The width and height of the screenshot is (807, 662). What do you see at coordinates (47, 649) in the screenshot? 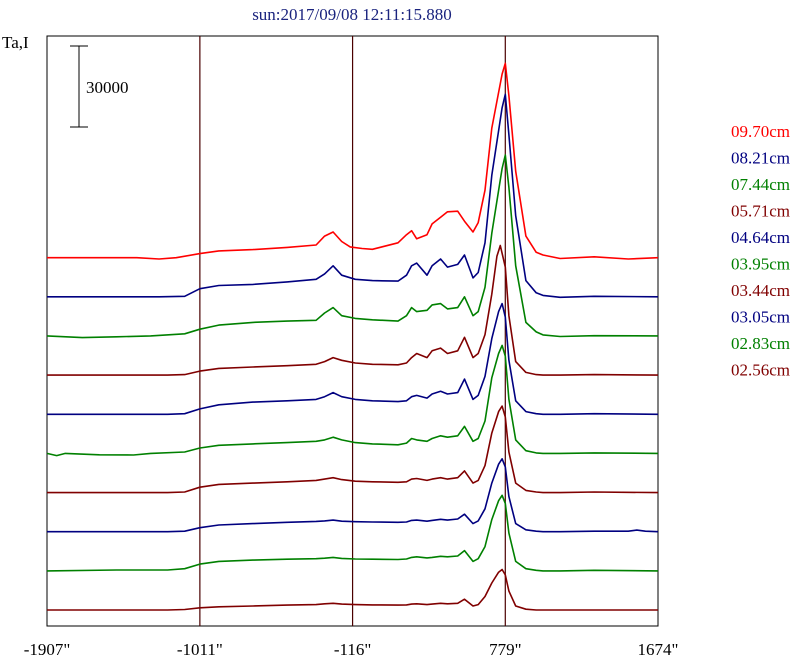
I see `x-tick-label: -1907"` at bounding box center [47, 649].